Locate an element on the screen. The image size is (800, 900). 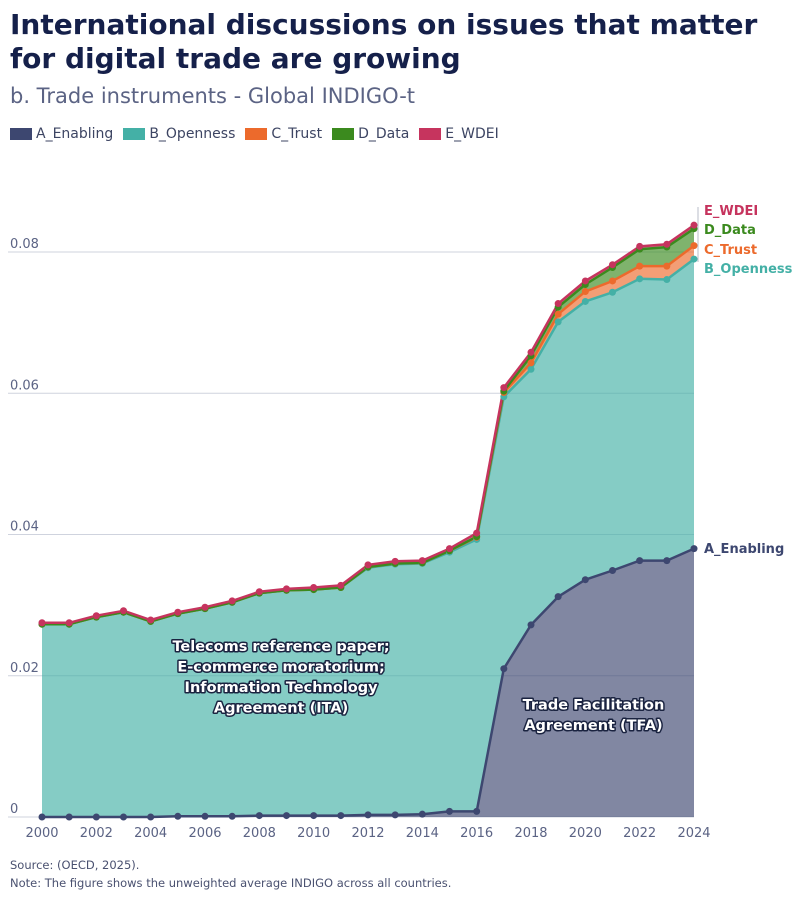
y-tick-label: 0.02 is located at coordinates (24, 668).